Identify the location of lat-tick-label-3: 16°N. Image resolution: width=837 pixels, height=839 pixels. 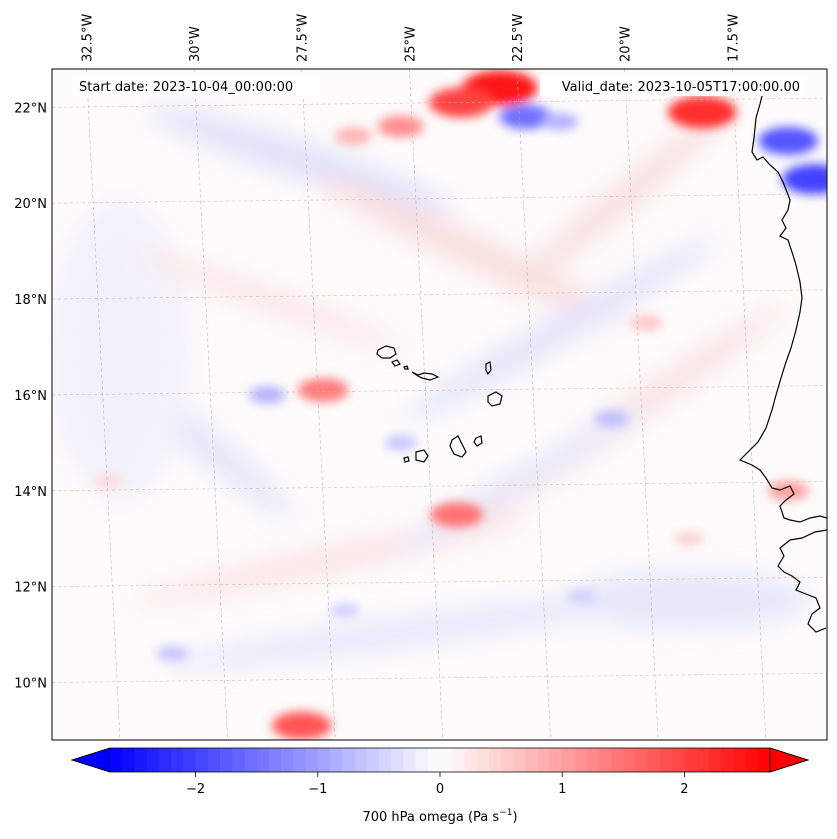
(30, 396).